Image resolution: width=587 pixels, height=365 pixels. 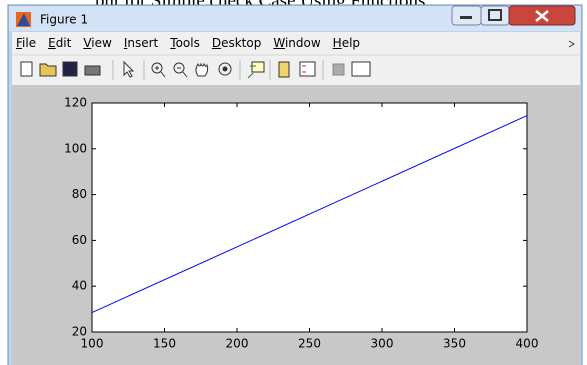 I want to click on y-tick-label: 20, so click(x=79, y=332).